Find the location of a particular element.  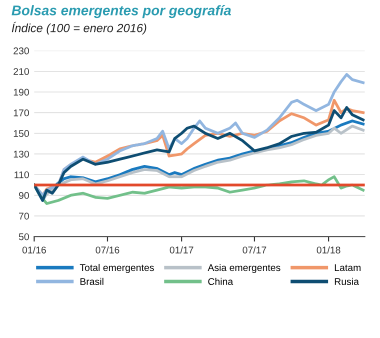

y-tick-label: 110 is located at coordinates (21, 174).